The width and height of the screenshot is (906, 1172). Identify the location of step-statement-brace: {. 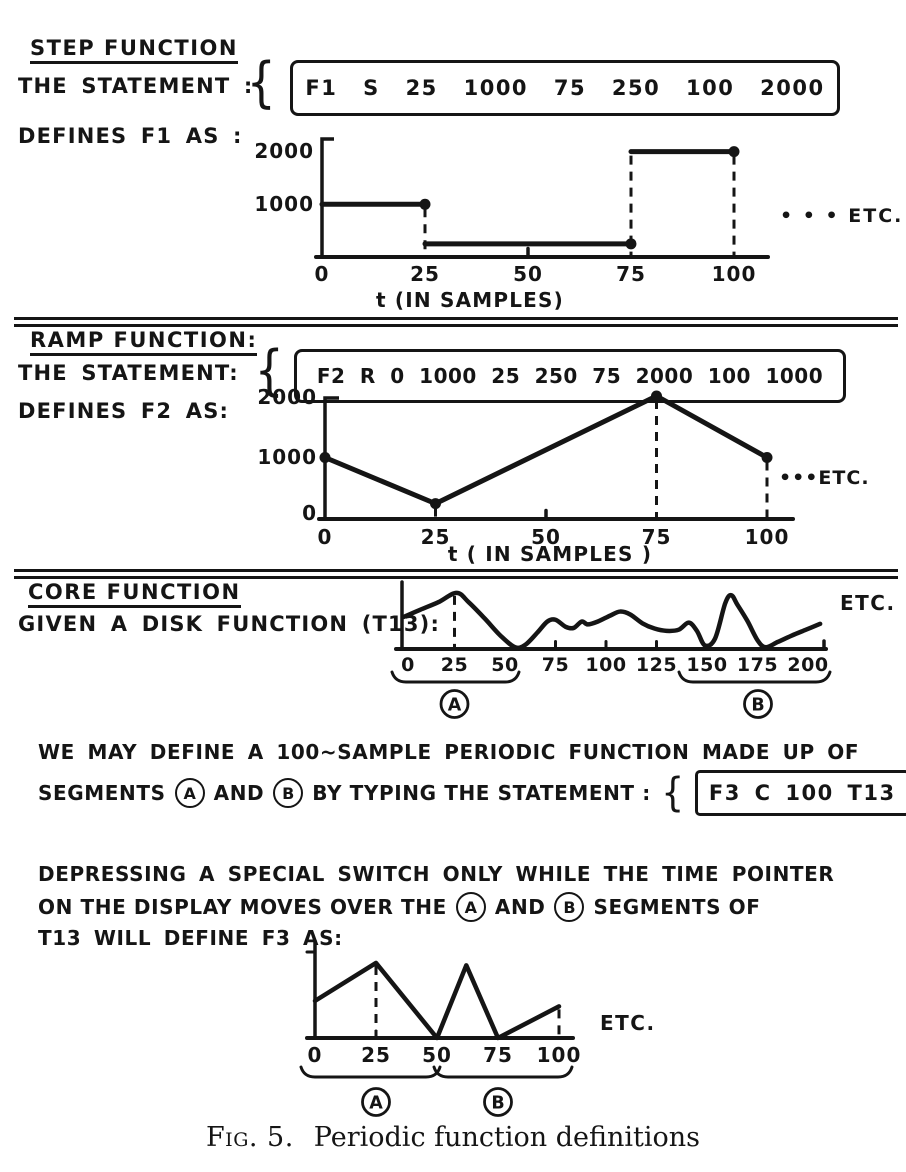
(261, 82).